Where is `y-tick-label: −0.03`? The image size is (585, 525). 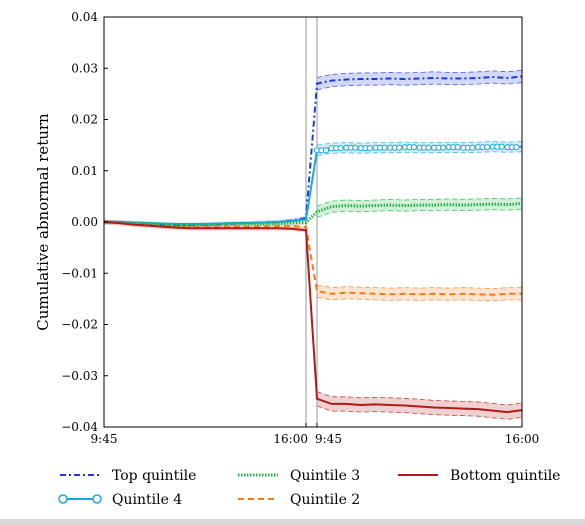 y-tick-label: −0.03 is located at coordinates (79, 376).